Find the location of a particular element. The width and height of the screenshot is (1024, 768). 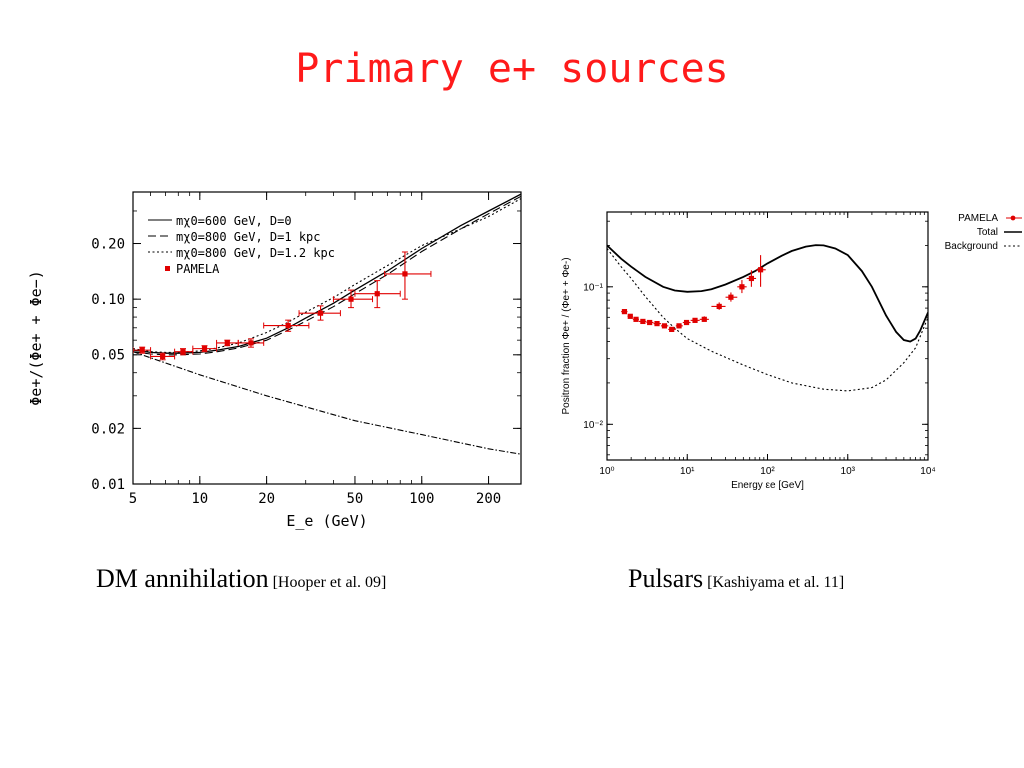

series-line-dotted is located at coordinates (327, 275).